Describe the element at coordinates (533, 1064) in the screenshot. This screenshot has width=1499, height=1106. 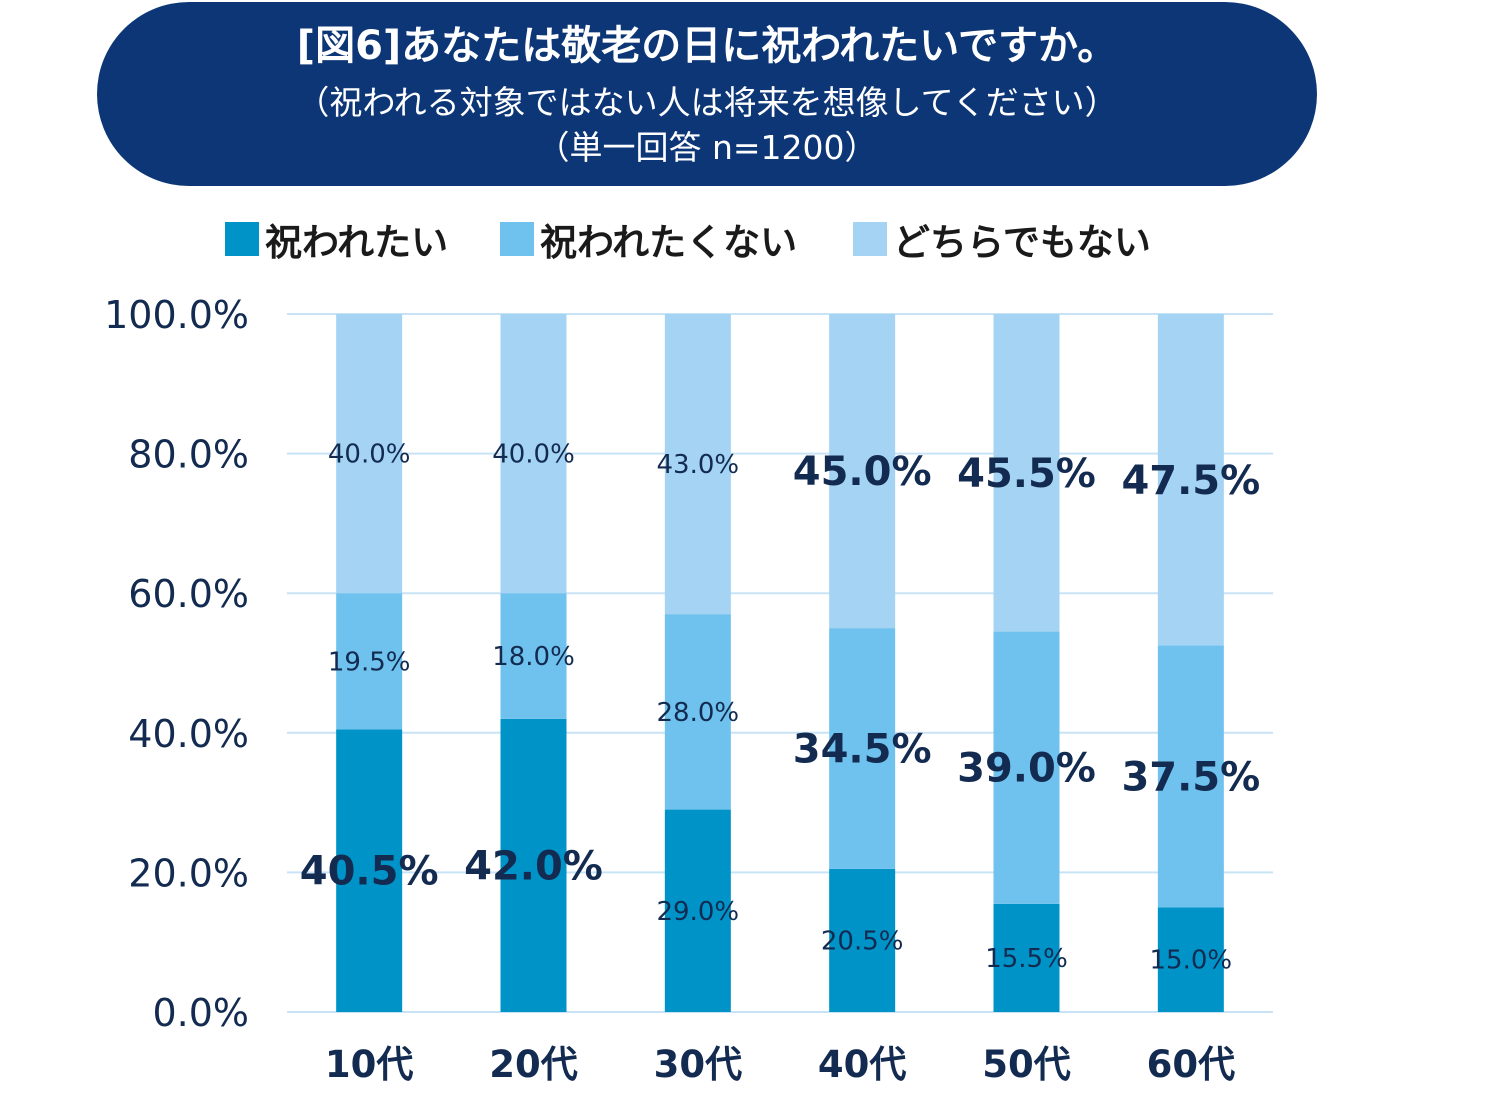
I see `x-tick-label: 20代` at that location.